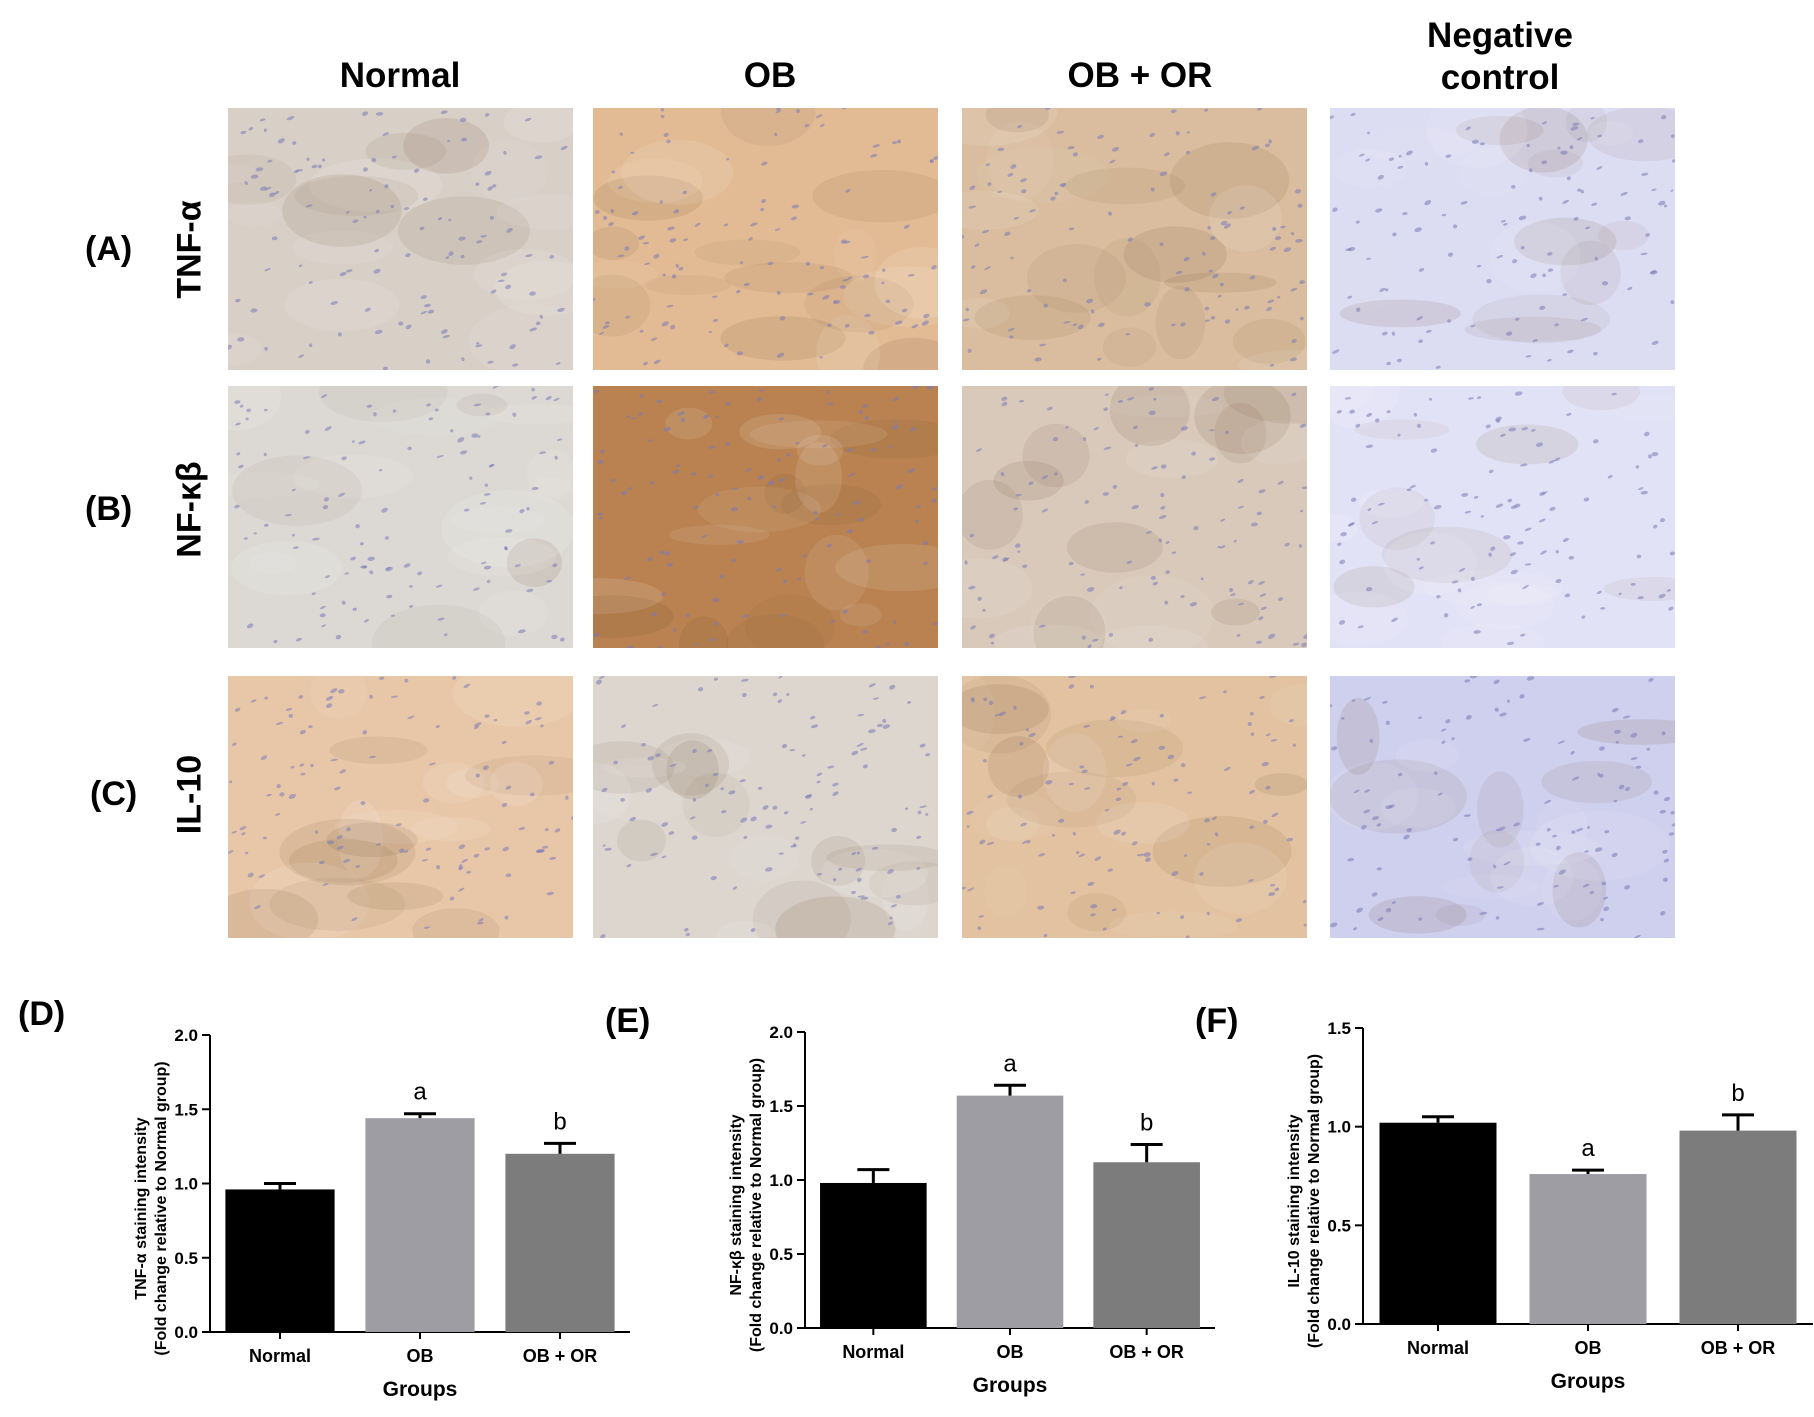 This screenshot has width=1814, height=1417. Describe the element at coordinates (765, 517) in the screenshot. I see `micrograph-nfkb-ob` at that location.